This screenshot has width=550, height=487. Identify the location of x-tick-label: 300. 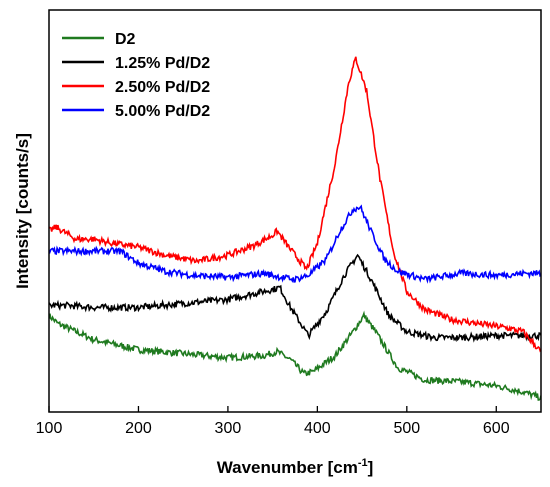
(228, 428).